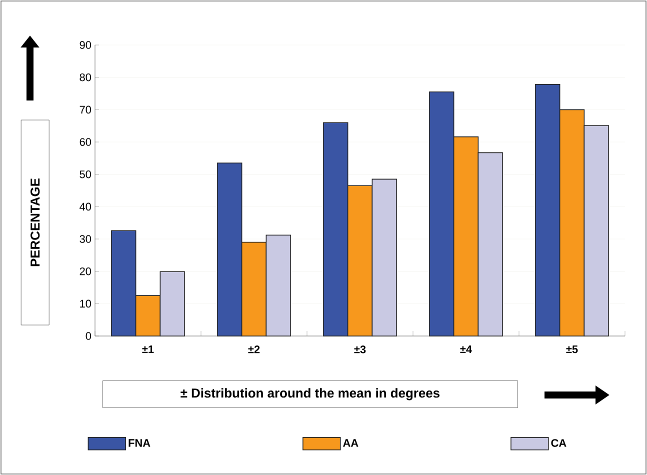 Image resolution: width=647 pixels, height=475 pixels. What do you see at coordinates (466, 350) in the screenshot?
I see `x-tick-label: ±4` at bounding box center [466, 350].